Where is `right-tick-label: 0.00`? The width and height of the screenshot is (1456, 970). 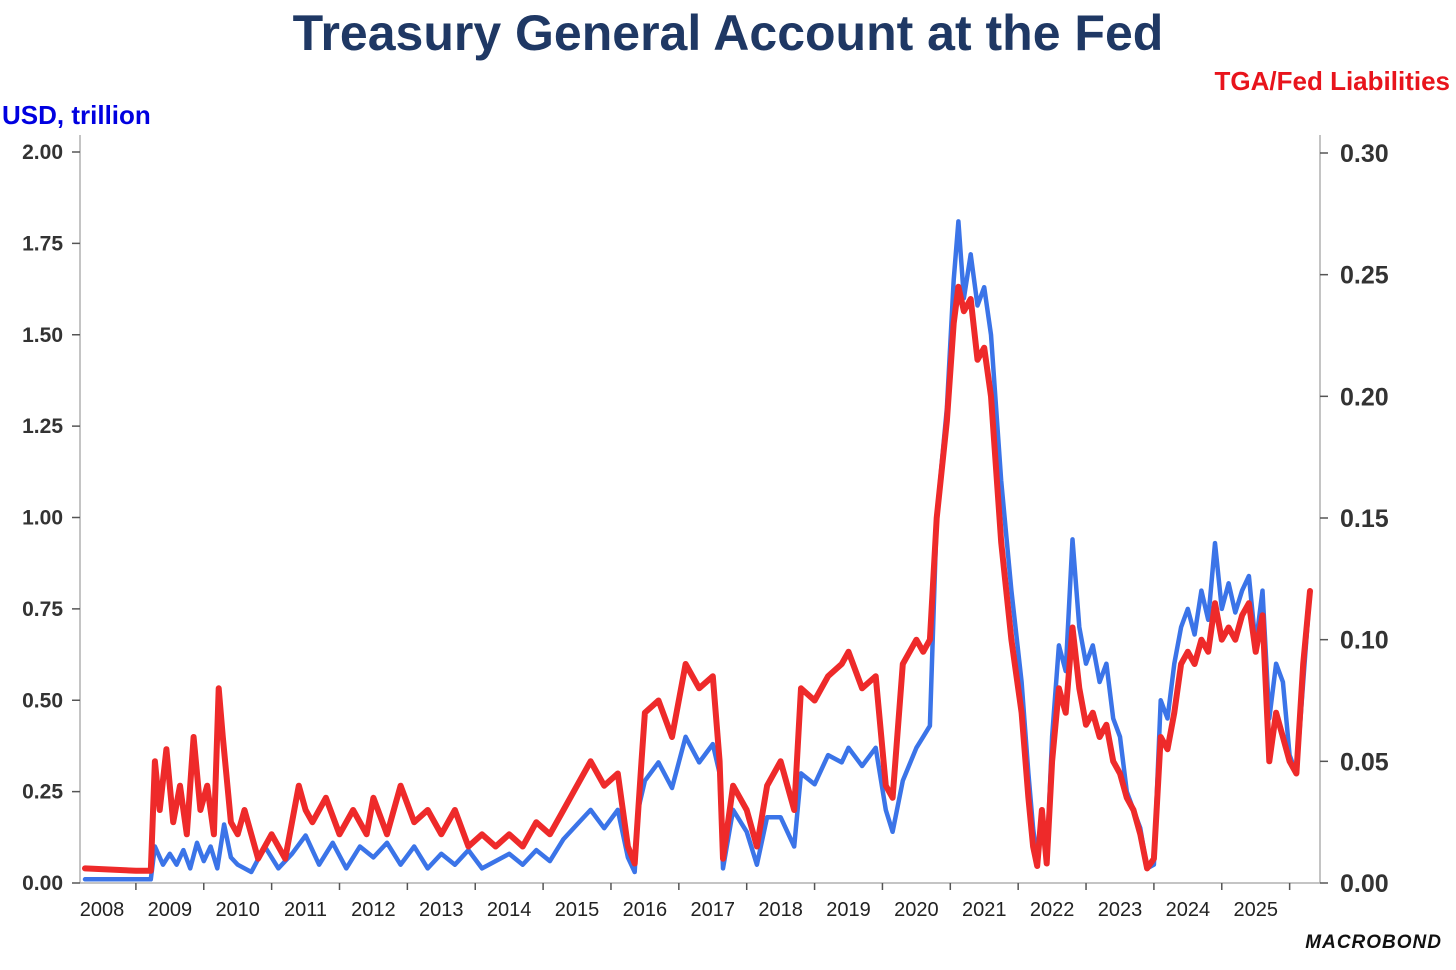 right-tick-label: 0.00 is located at coordinates (1364, 884).